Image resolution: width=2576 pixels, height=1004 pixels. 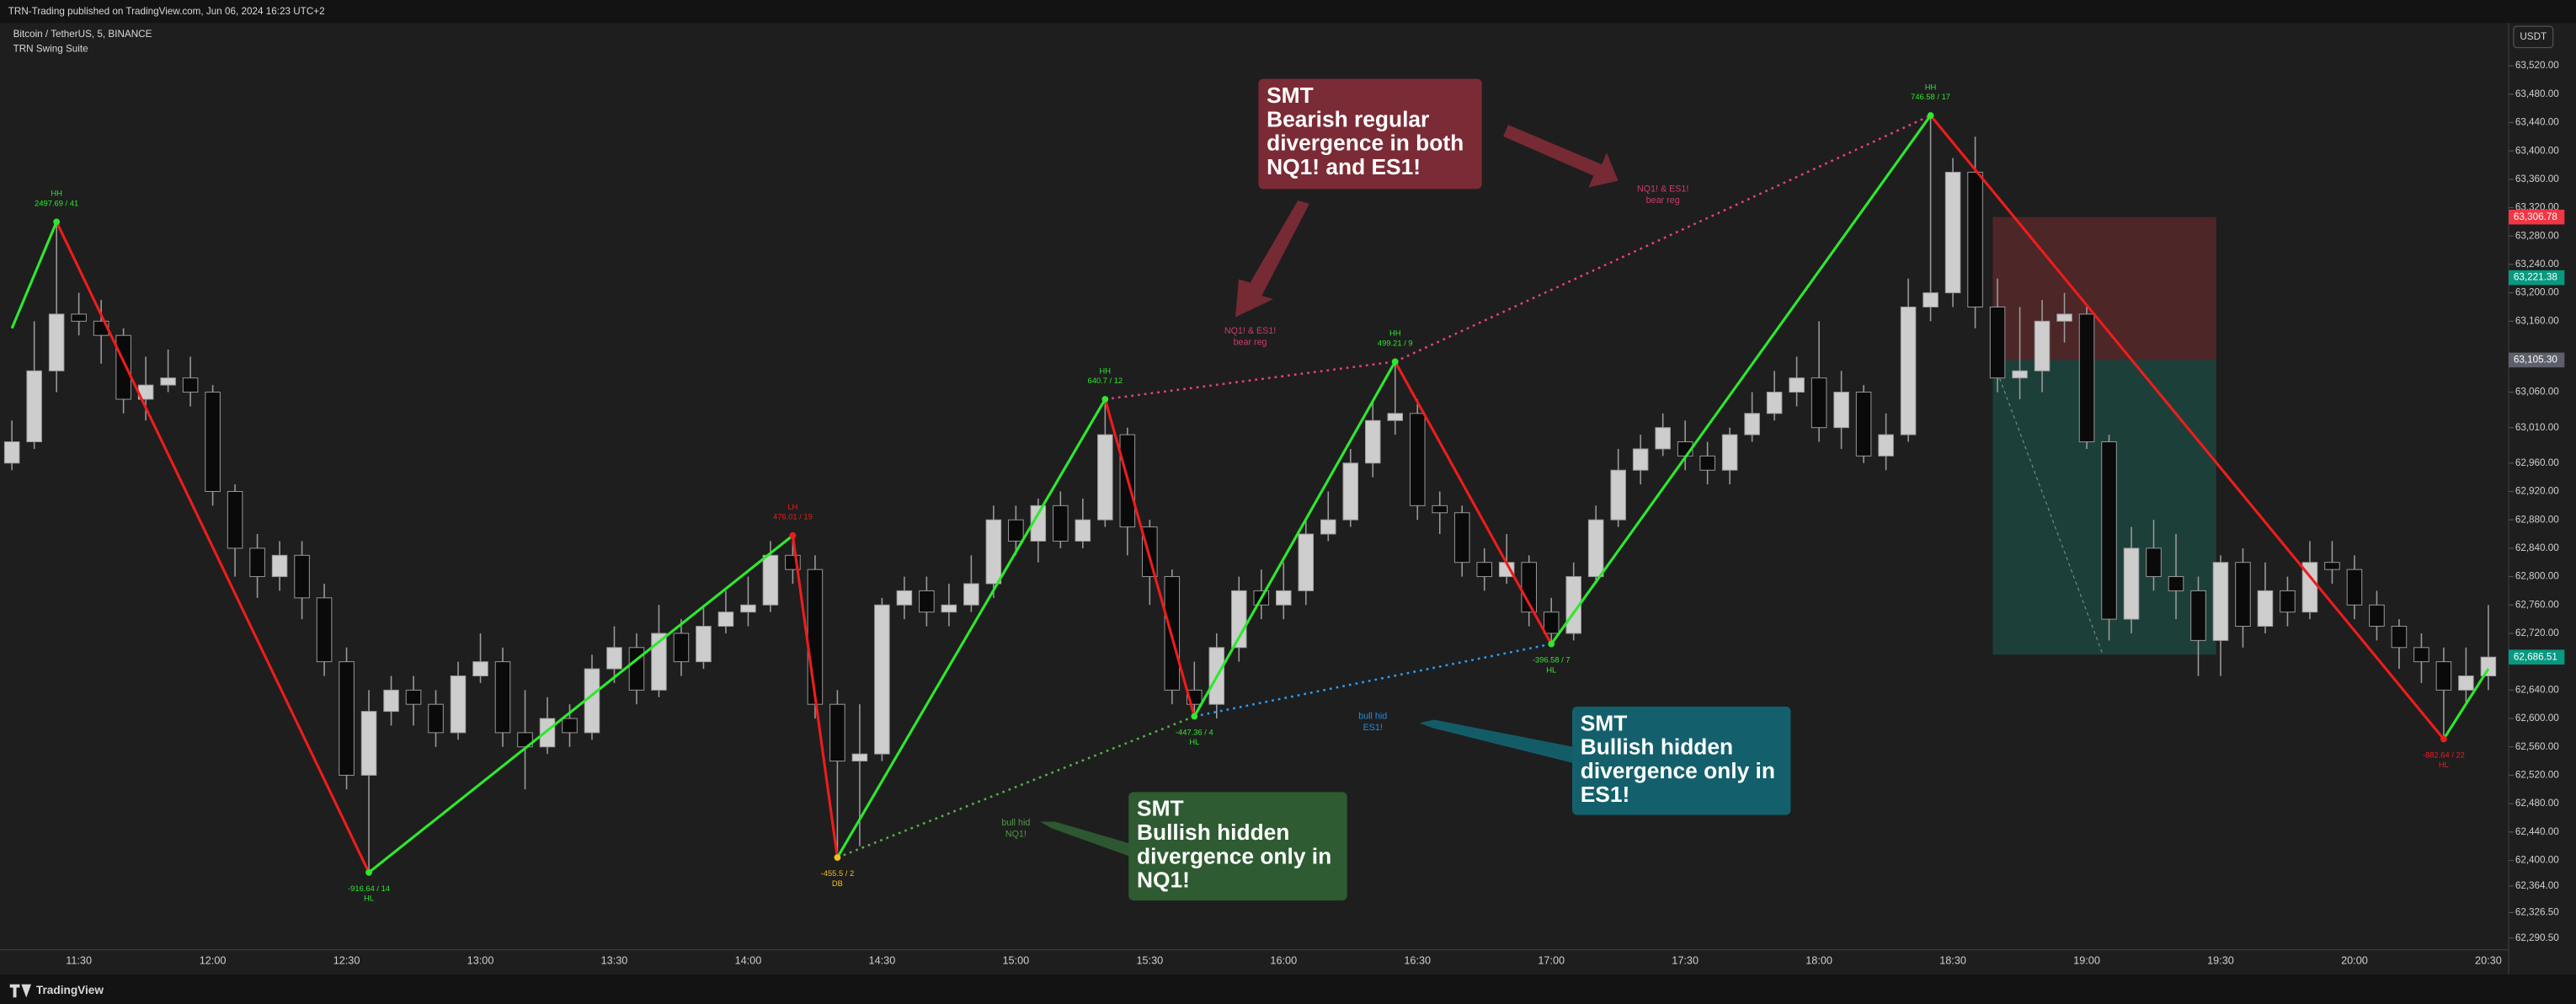 I want to click on pivot-text: -396.58 / 7, so click(x=1552, y=660).